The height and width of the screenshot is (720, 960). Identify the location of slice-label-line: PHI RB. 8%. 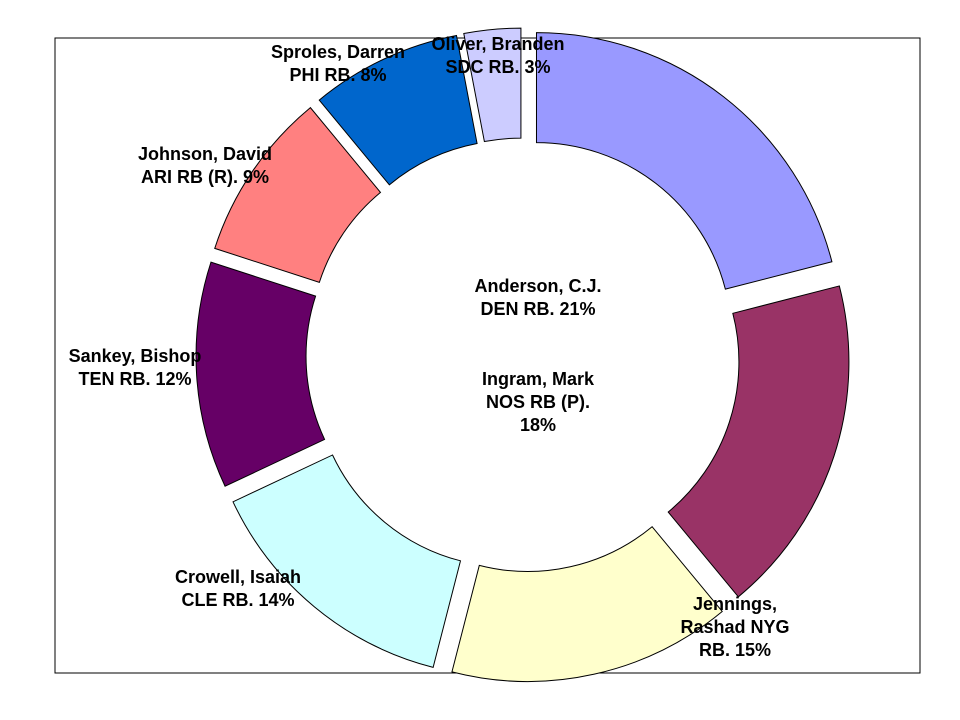
(337, 75).